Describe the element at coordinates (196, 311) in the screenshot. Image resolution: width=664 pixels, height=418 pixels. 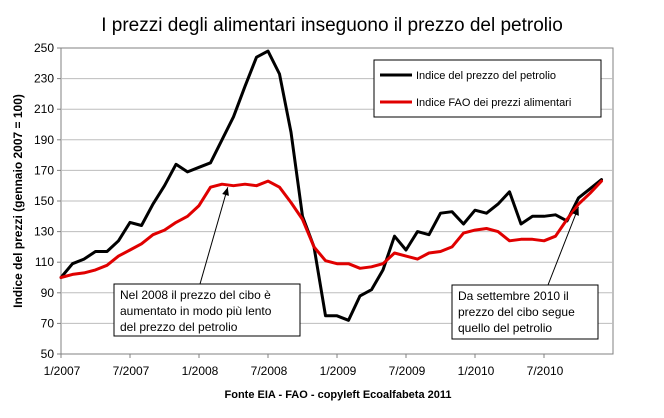
I see `annotation-text: aumentato in modo più lento` at that location.